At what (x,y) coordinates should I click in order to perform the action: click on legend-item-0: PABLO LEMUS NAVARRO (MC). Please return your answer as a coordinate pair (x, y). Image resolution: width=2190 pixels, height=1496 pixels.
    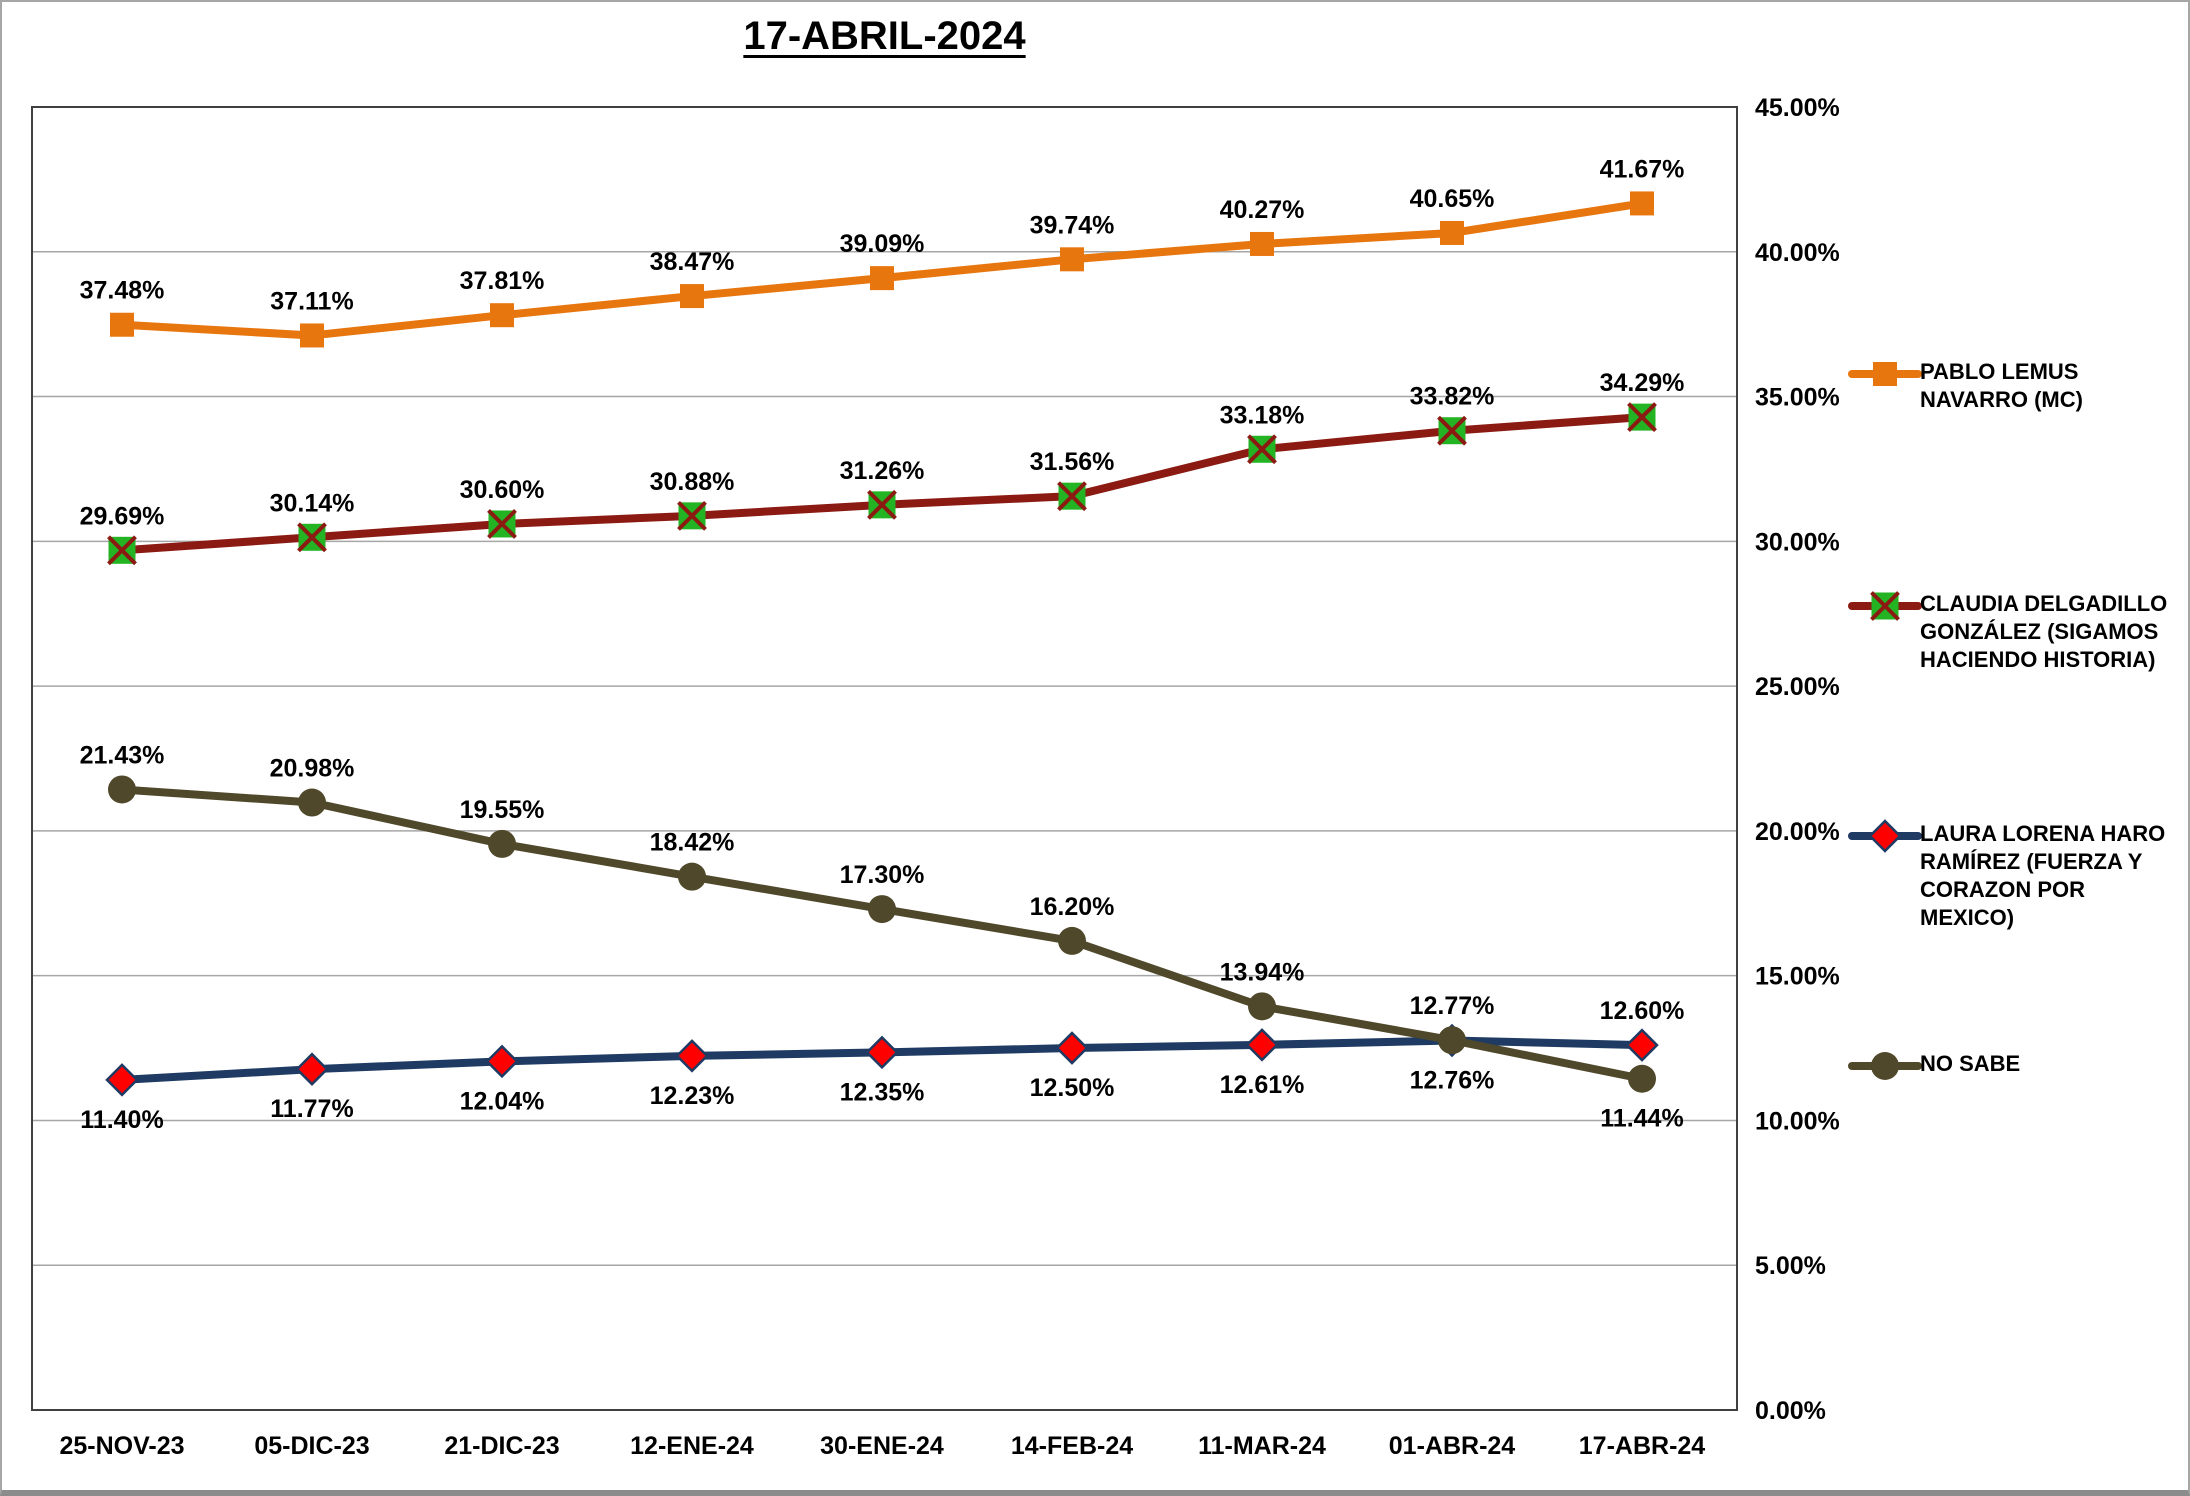
    Looking at the image, I should click on (2018, 386).